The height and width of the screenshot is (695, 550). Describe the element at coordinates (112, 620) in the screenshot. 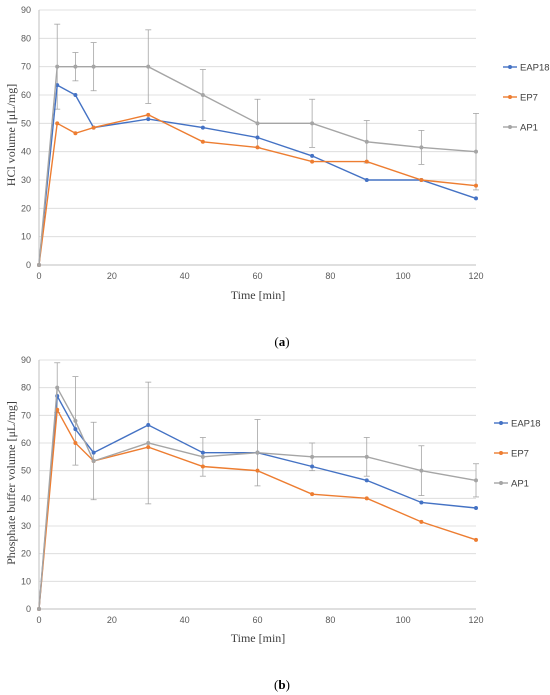

I see `x-tick-label-b-1: 20` at that location.